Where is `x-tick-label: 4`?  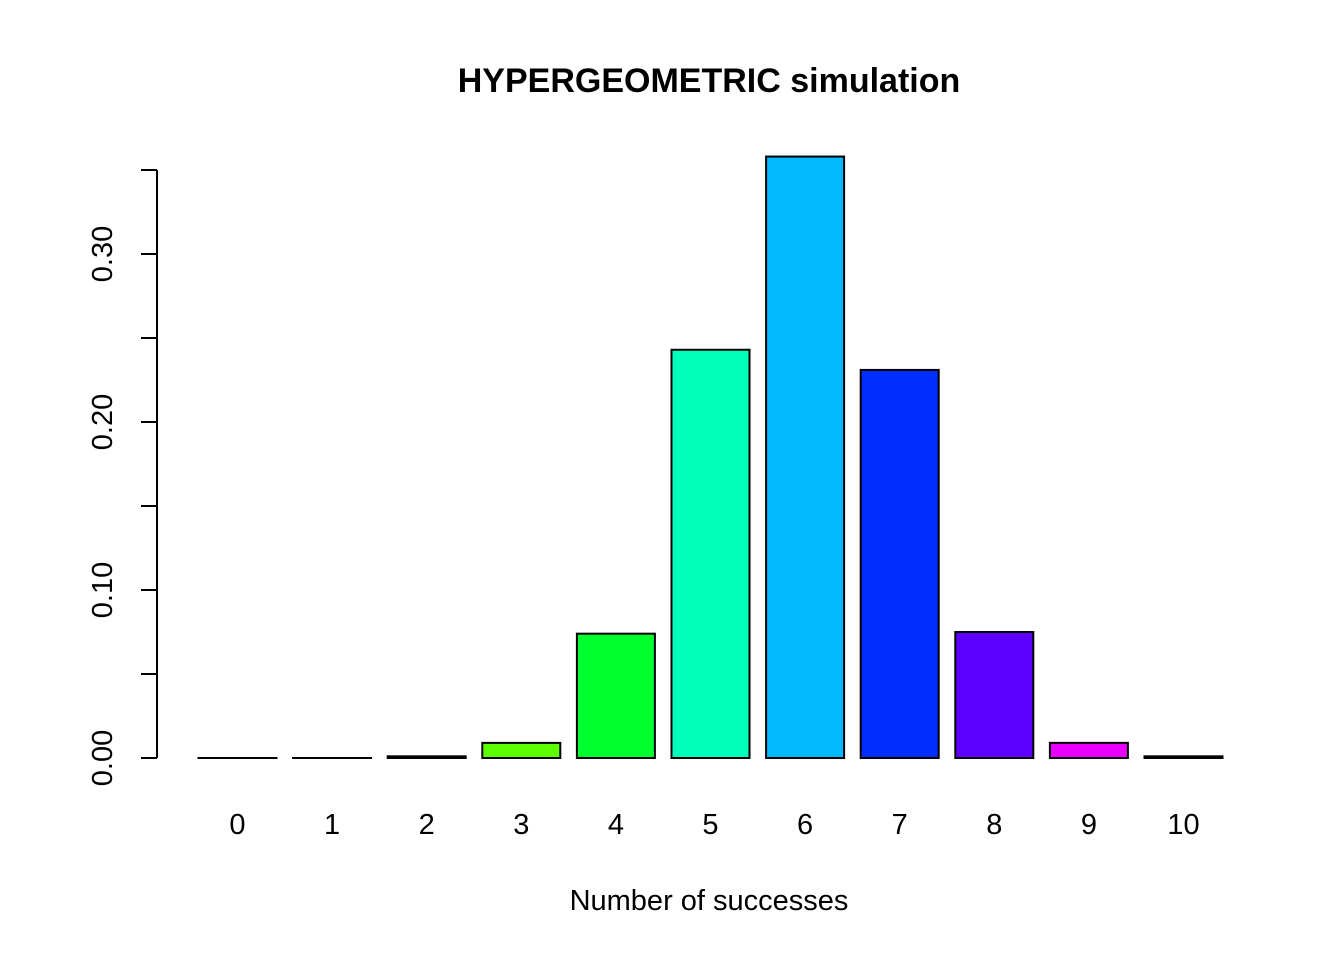
x-tick-label: 4 is located at coordinates (616, 825).